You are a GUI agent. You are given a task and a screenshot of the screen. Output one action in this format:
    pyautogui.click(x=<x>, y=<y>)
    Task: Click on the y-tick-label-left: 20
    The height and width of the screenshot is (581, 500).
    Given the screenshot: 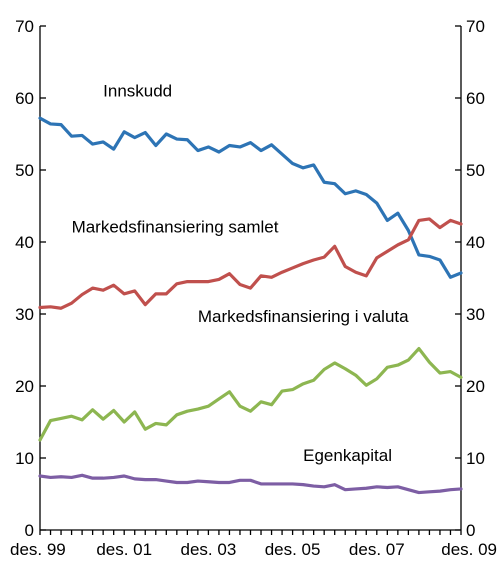 What is the action you would take?
    pyautogui.click(x=24, y=386)
    